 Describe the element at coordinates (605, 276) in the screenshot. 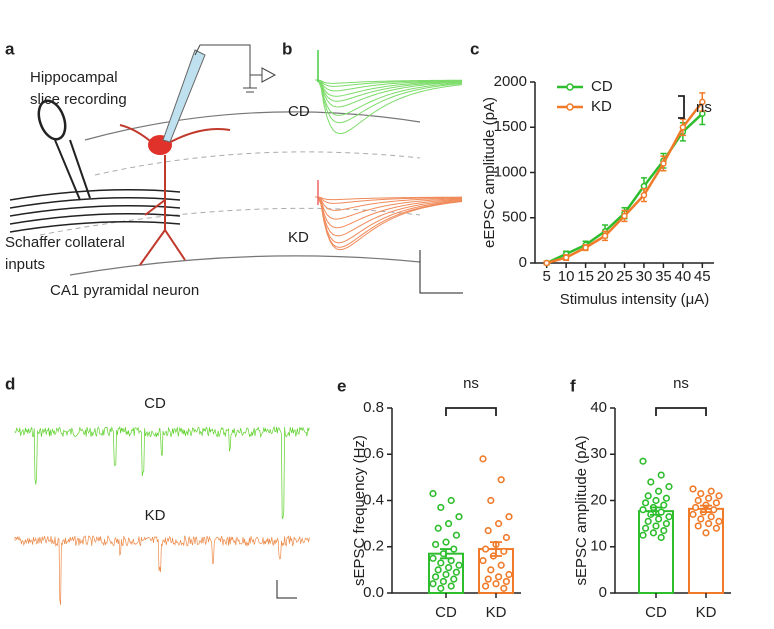

I see `x-tick-label: 20` at that location.